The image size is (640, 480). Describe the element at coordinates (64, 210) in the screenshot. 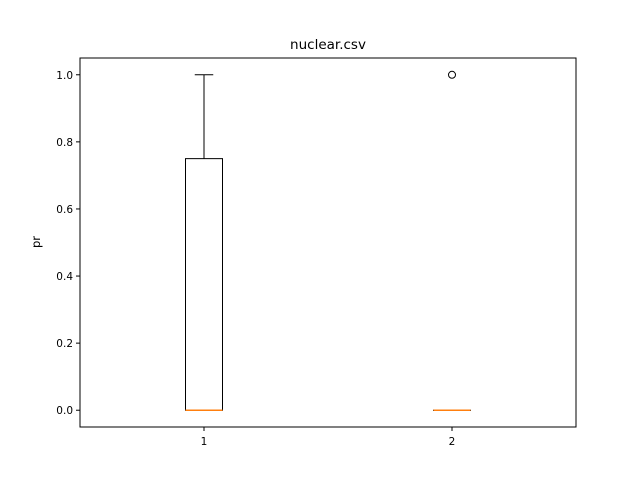

I see `y-tick-label: 0.6` at that location.